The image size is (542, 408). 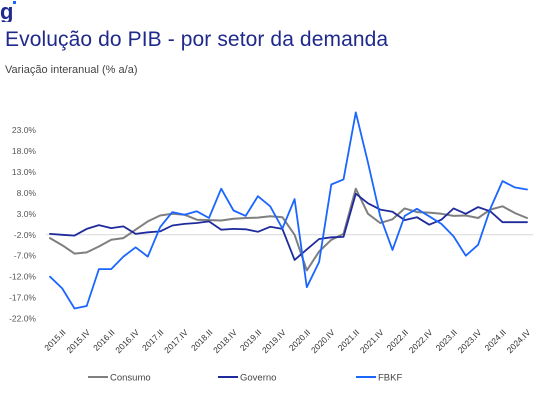 I want to click on g-logo-icon: g, so click(x=8, y=11).